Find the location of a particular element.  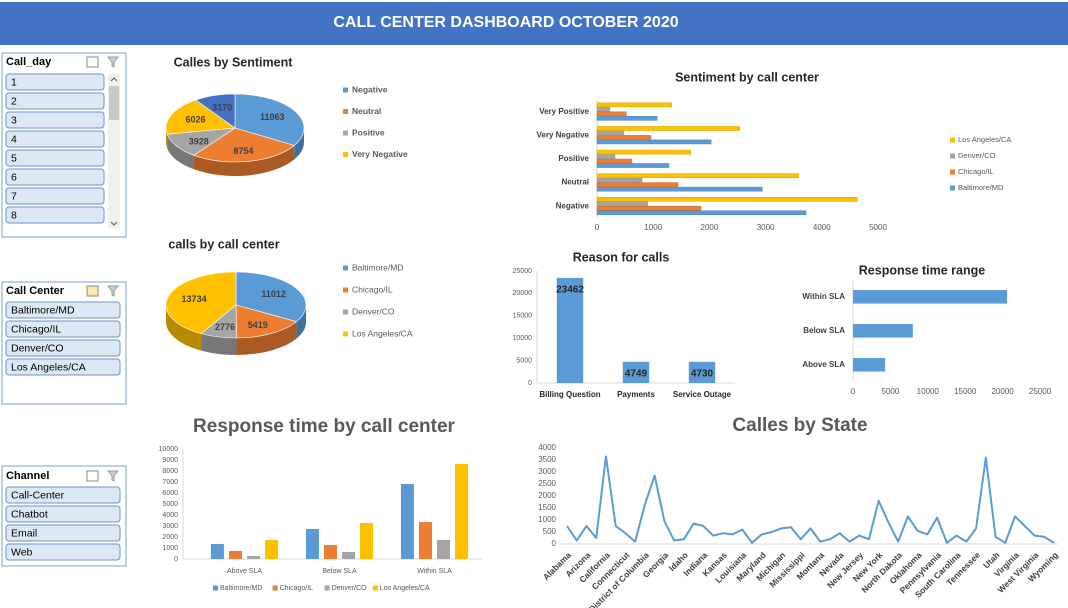

chart-title: Reason for calls is located at coordinates (621, 257).